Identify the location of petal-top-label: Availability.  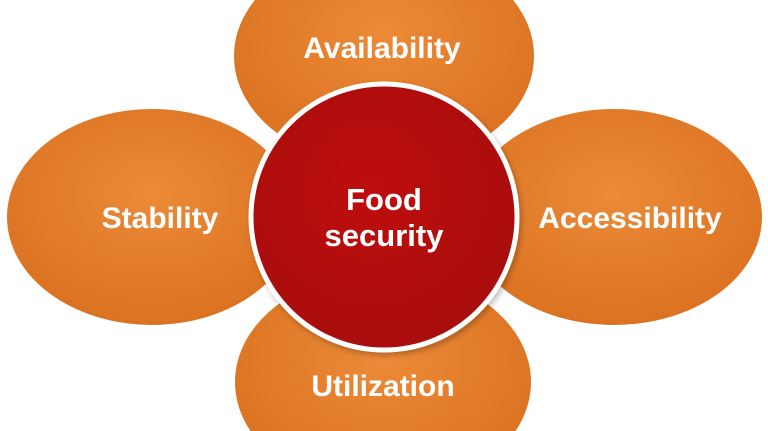
(382, 48).